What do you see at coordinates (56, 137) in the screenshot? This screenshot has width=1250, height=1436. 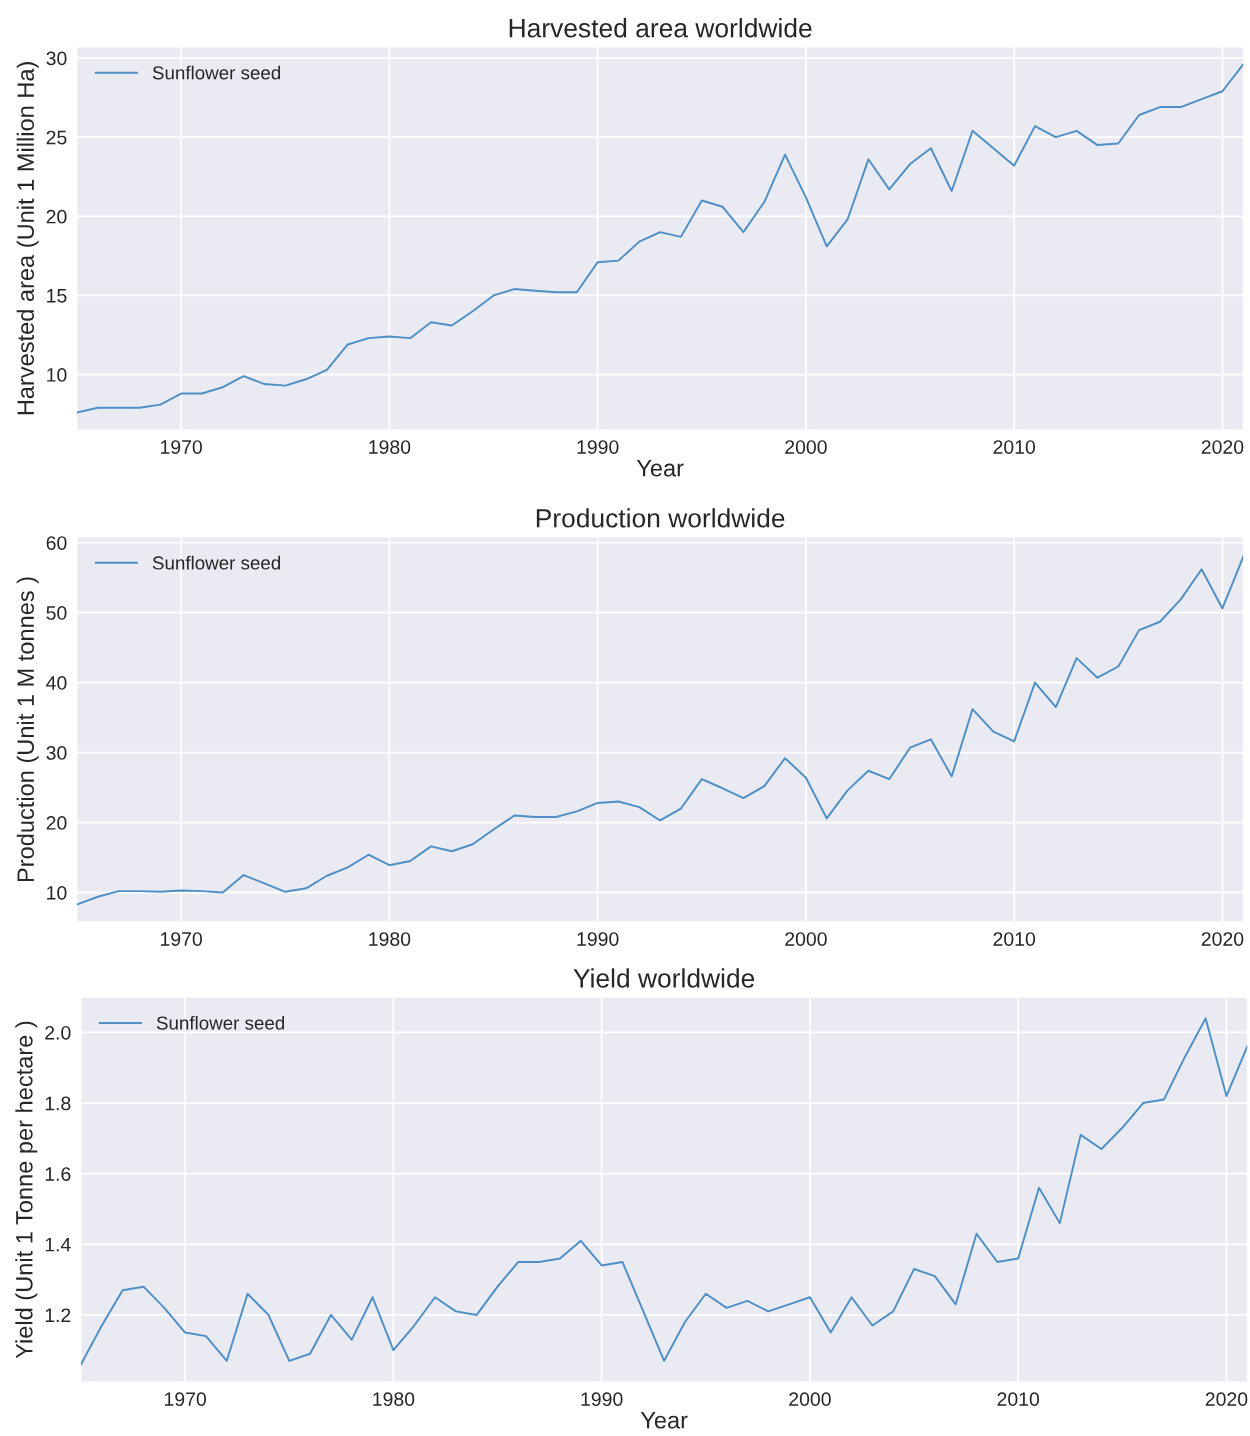 I see `y-tick-label: 25` at bounding box center [56, 137].